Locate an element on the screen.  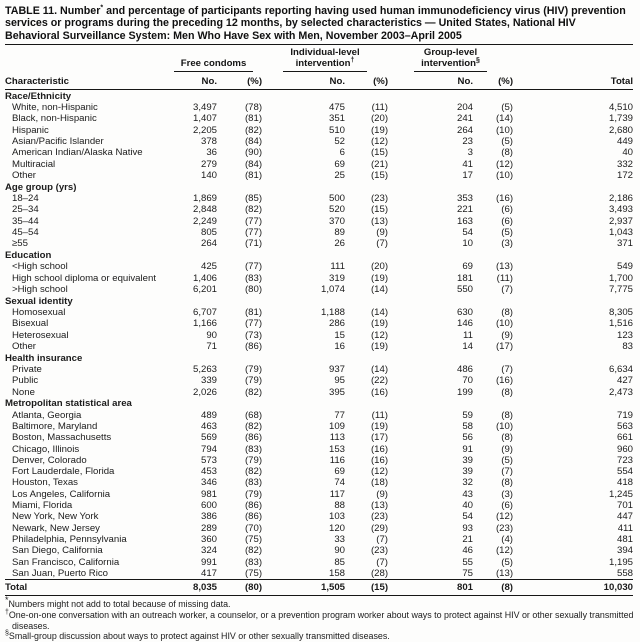
cell-value: (90) is located at coordinates (253, 153).